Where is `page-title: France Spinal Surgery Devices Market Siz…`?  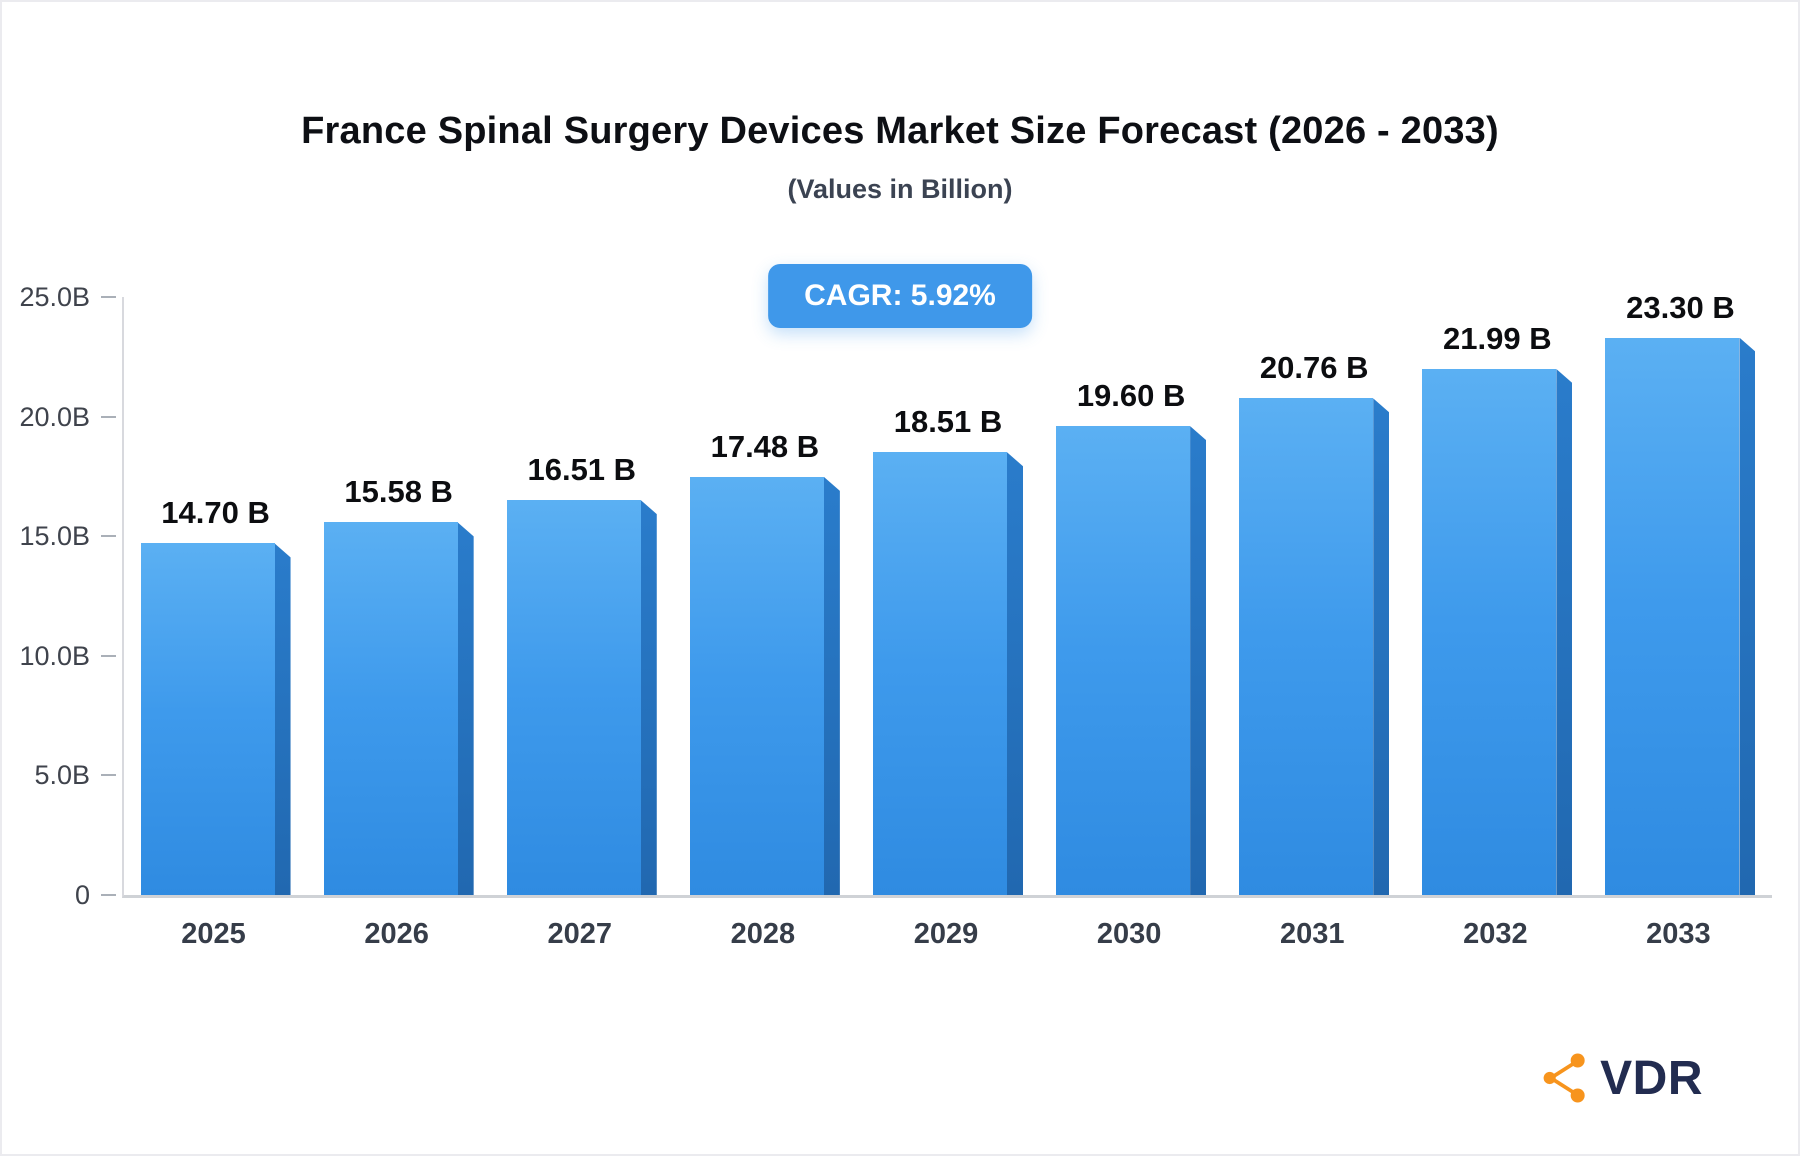
page-title: France Spinal Surgery Devices Market Siz… is located at coordinates (900, 131).